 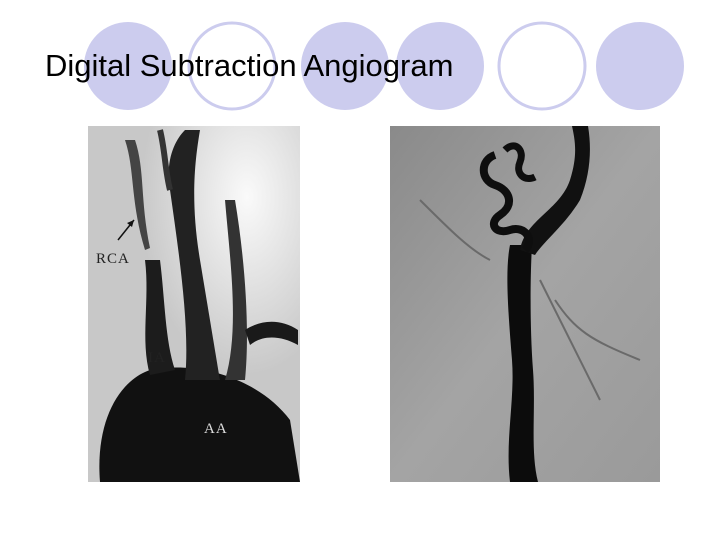 I want to click on slide-title: Digital Subtraction Angiogram, so click(x=249, y=65).